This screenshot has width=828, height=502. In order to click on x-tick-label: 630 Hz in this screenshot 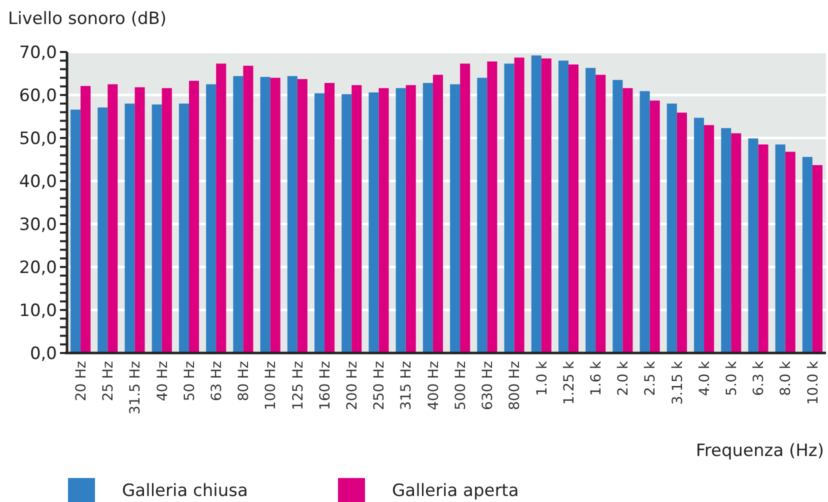, I will do `click(488, 385)`.